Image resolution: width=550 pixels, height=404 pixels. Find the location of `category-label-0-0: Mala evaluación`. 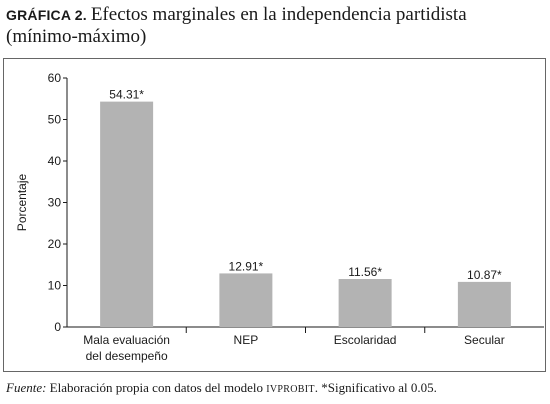

category-label-0-0: Mala evaluación is located at coordinates (126, 340).